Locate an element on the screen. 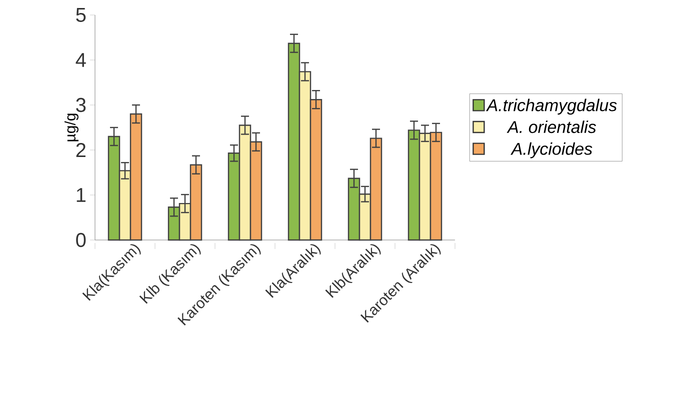 The width and height of the screenshot is (691, 413). y-axis-title: µg/g is located at coordinates (71, 128).